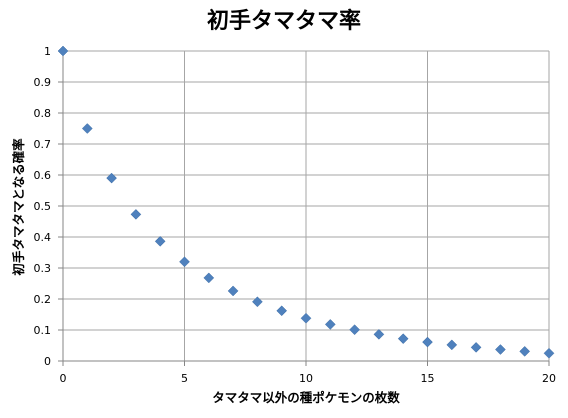 The height and width of the screenshot is (418, 568). What do you see at coordinates (43, 144) in the screenshot?
I see `y-tick-label: 0.7` at bounding box center [43, 144].